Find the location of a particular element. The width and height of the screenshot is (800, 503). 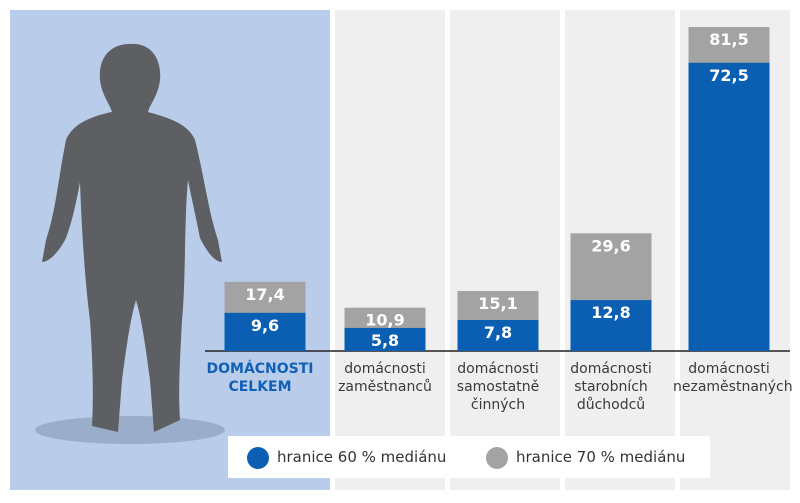

value-label: 5,8 is located at coordinates (385, 340).